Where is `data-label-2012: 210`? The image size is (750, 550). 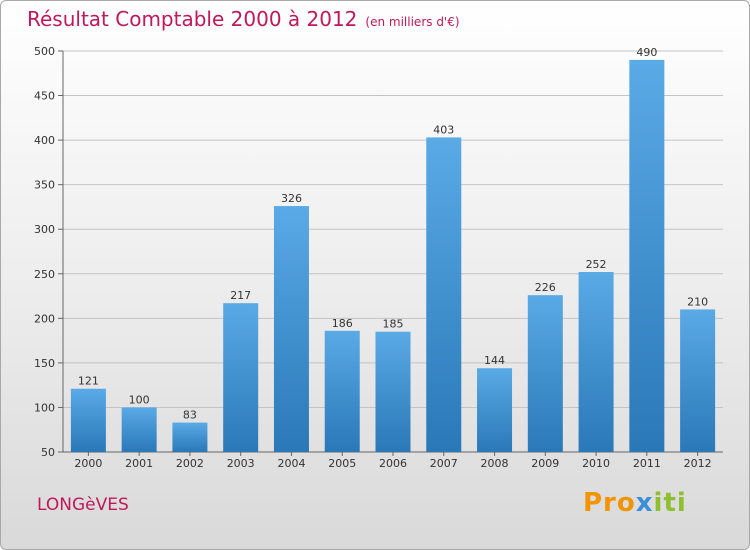
data-label-2012: 210 is located at coordinates (697, 301).